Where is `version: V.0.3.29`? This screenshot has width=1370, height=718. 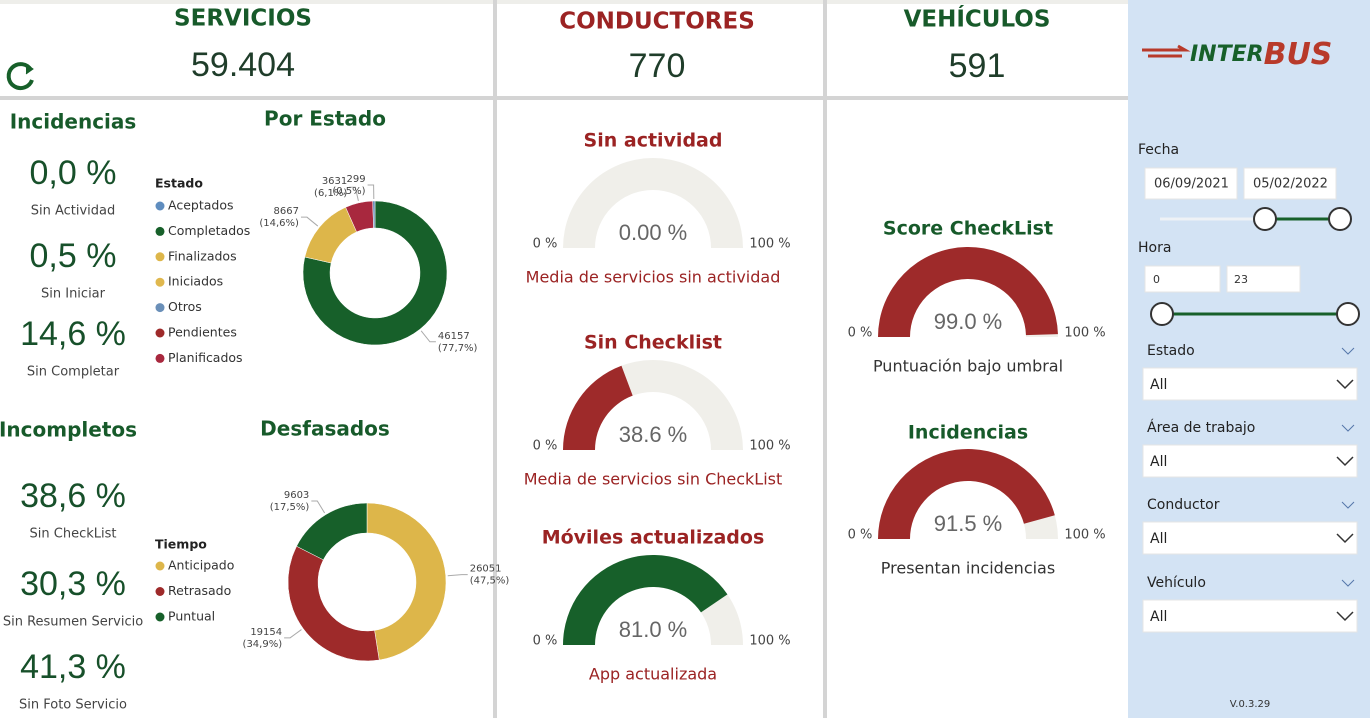 version: V.0.3.29 is located at coordinates (1250, 704).